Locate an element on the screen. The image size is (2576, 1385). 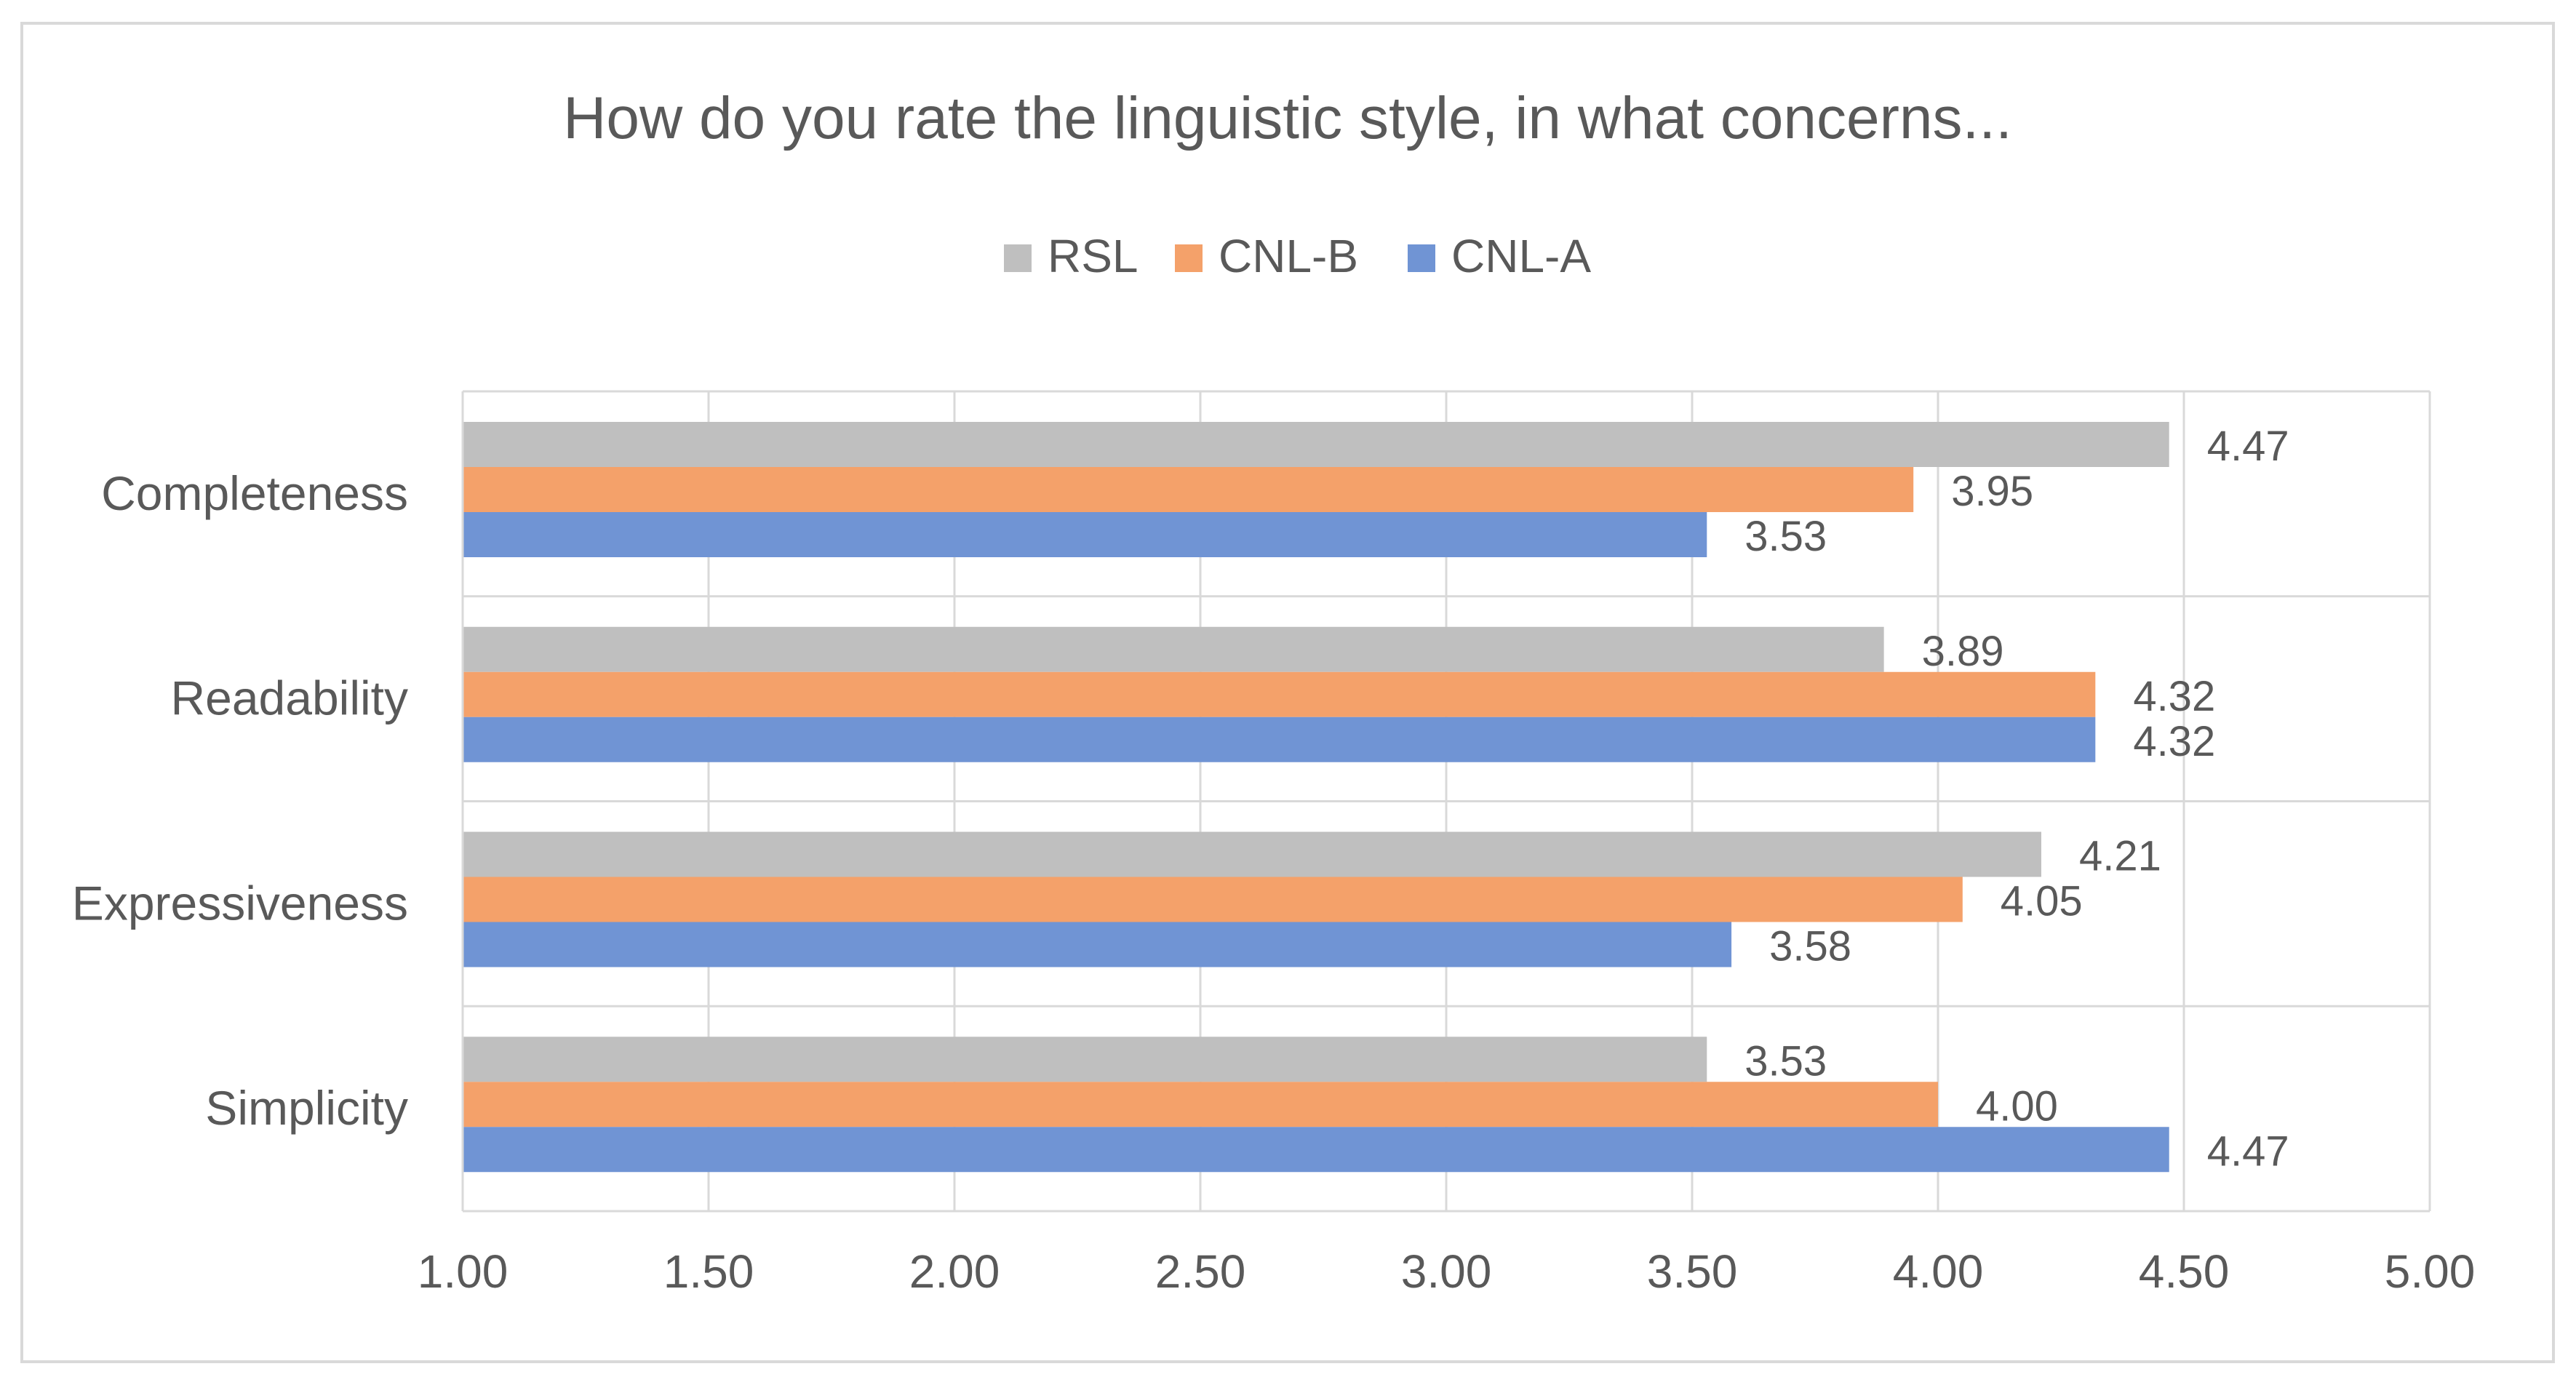
legend: RSL CNL-B CNL-A is located at coordinates (1297, 256).